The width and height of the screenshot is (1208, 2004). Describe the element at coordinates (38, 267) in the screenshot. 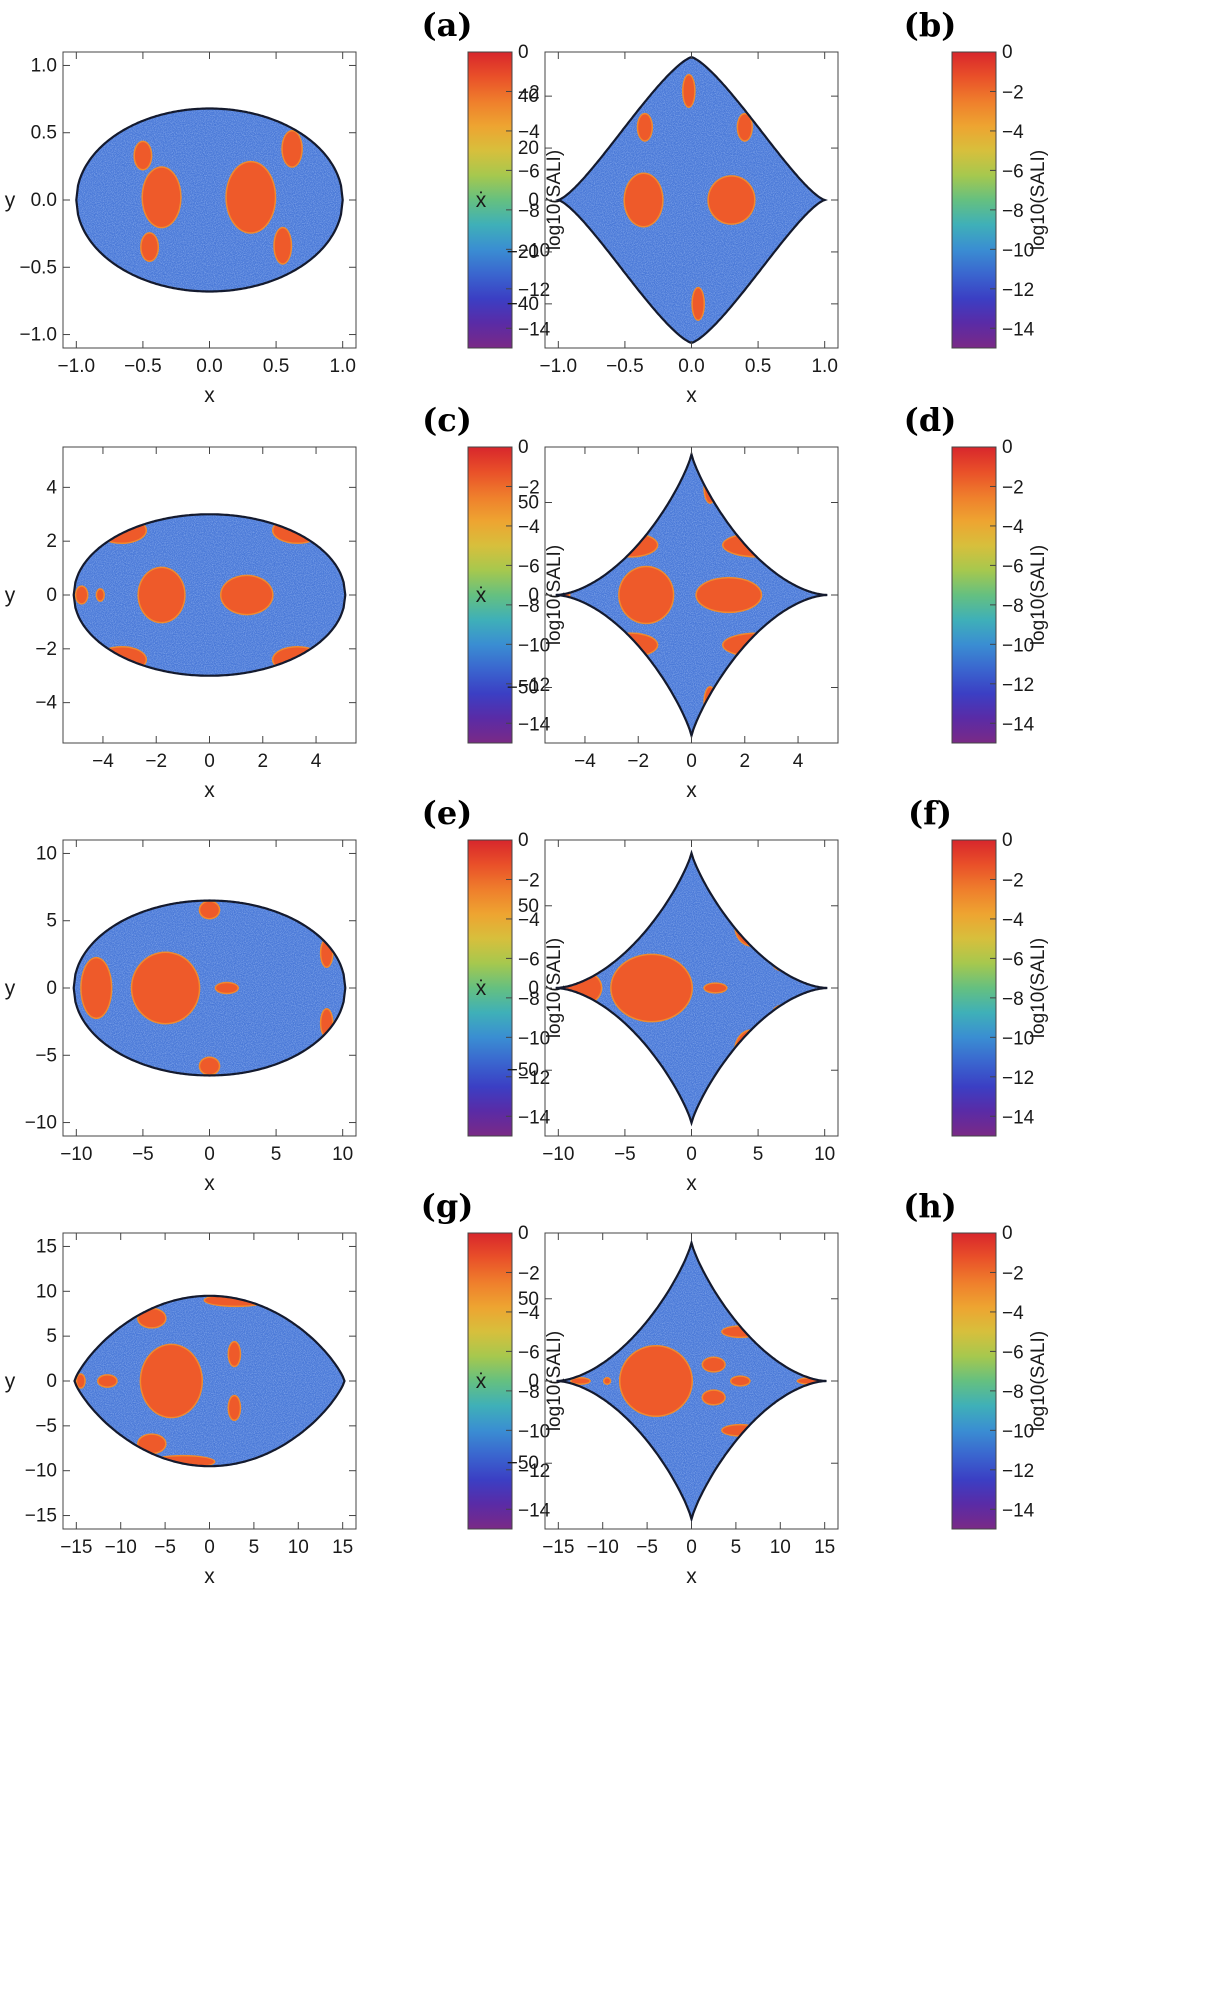

I see `y-tick-label: −0.5` at that location.